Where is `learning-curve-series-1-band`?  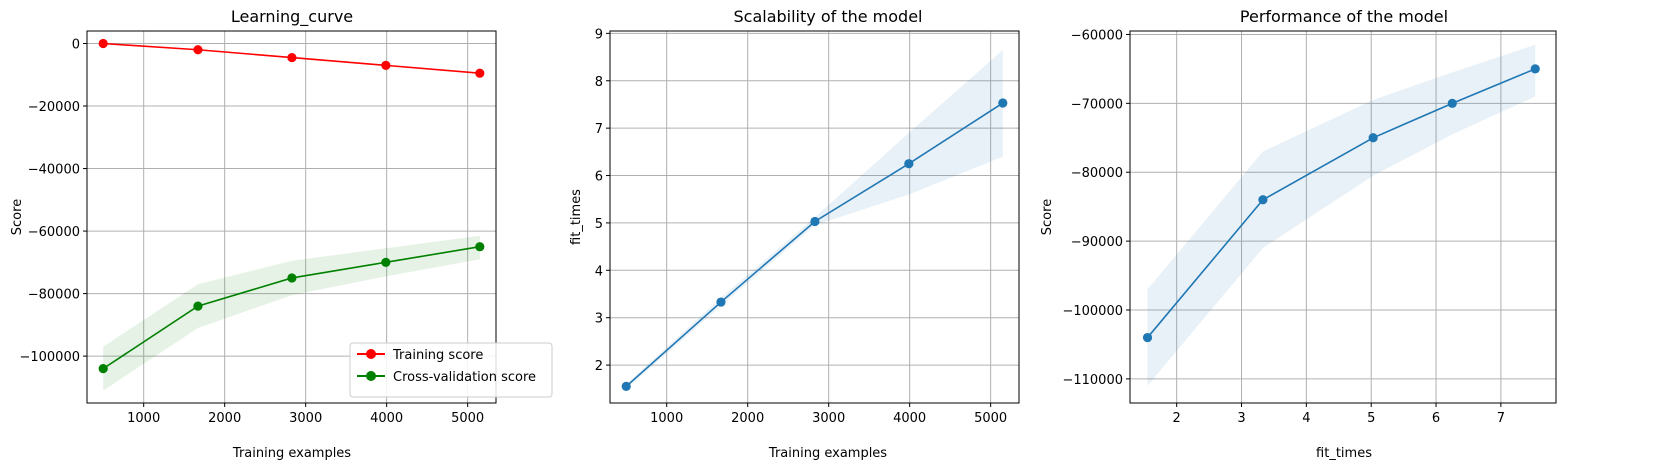 learning-curve-series-1-band is located at coordinates (291, 313).